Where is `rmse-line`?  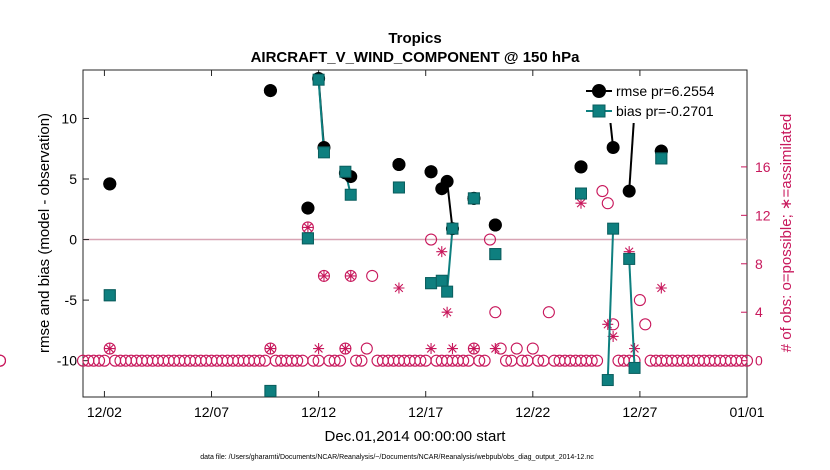 rmse-line is located at coordinates (632, 150).